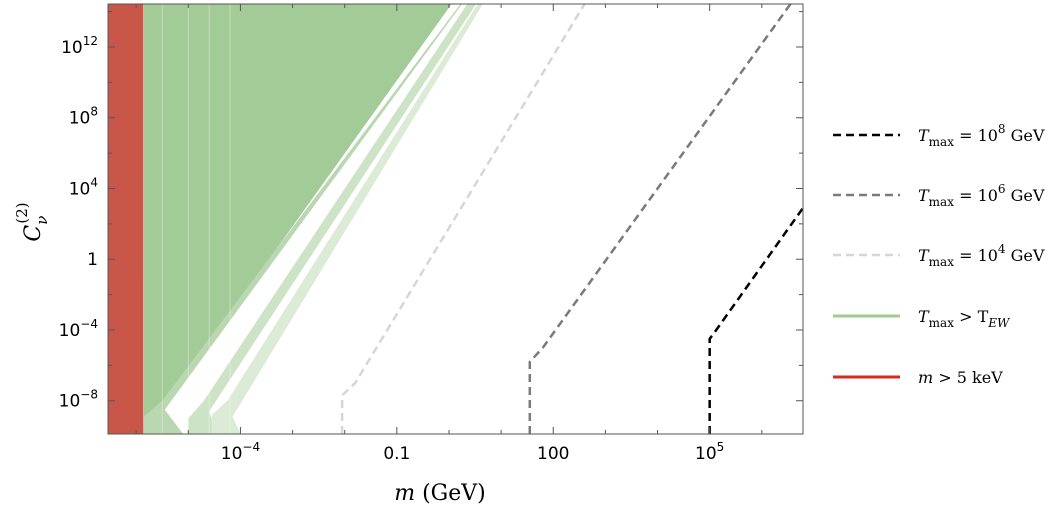  Describe the element at coordinates (79, 46) in the screenshot. I see `y-tick-label: 10¹²` at that location.